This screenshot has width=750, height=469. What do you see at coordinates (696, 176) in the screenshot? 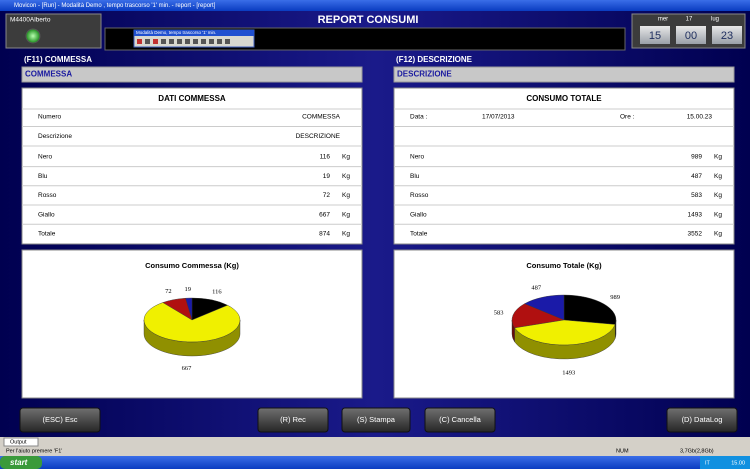
I see `row-value: 487` at bounding box center [696, 176].